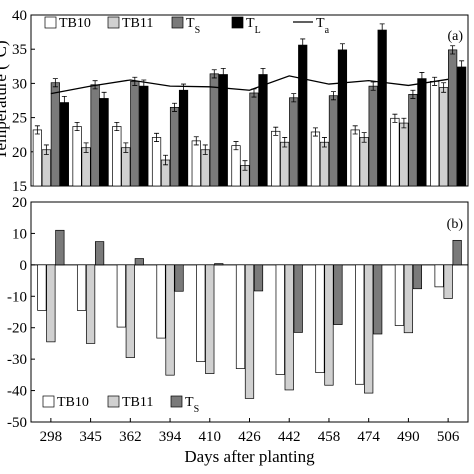 This screenshot has width=474, height=474. I want to click on x-axis-title: Days after planting, so click(249, 456).